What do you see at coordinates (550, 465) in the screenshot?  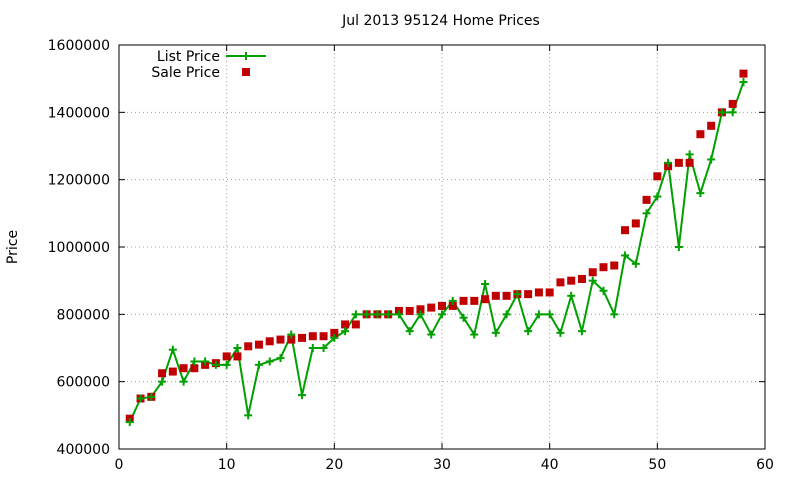 I see `x-tick-label: 40` at bounding box center [550, 465].